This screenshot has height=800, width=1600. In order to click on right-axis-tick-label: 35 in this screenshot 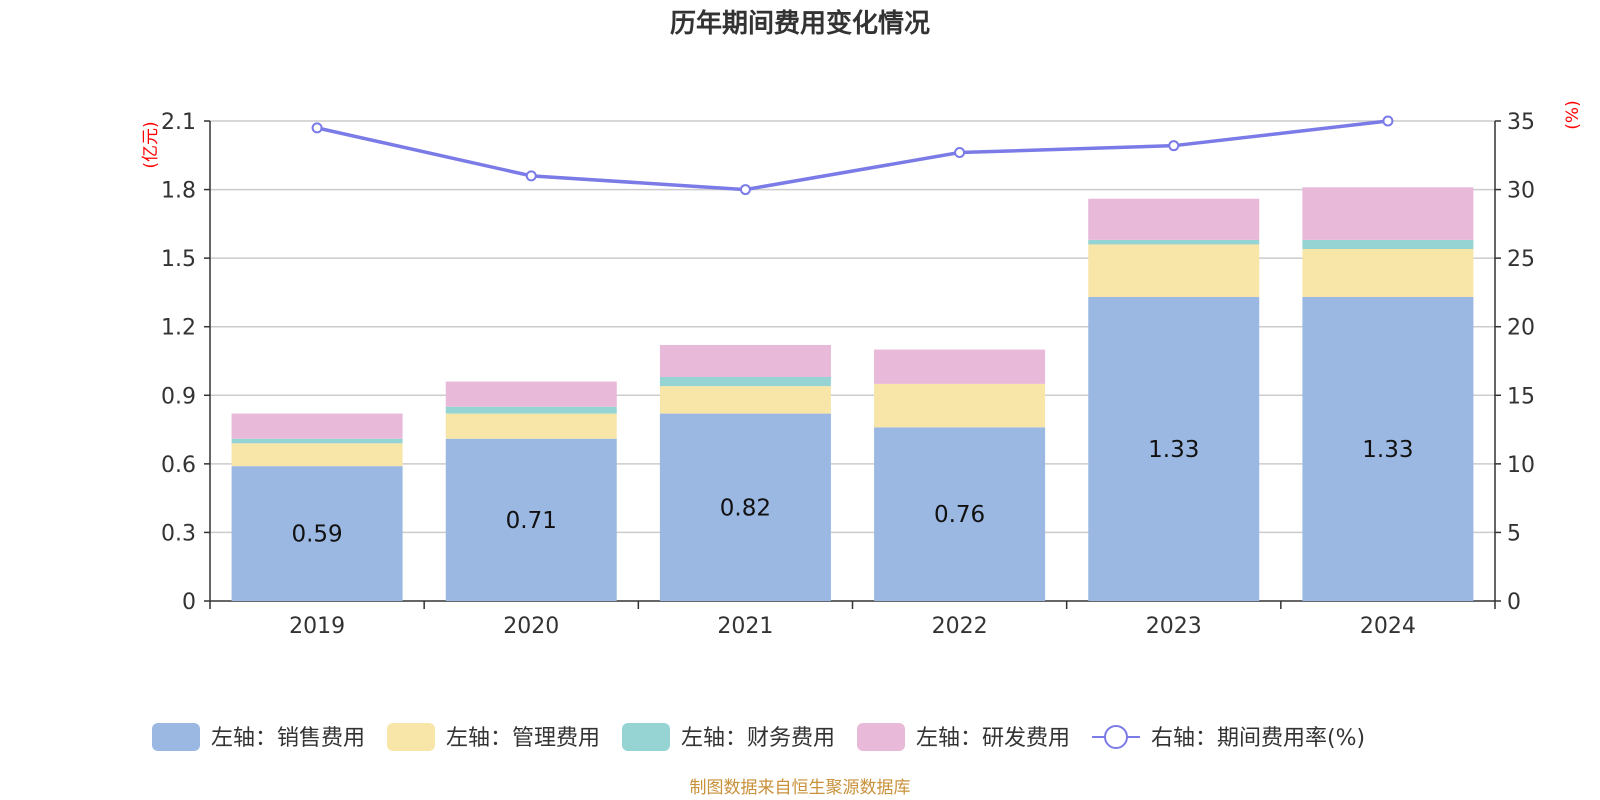, I will do `click(1521, 122)`.